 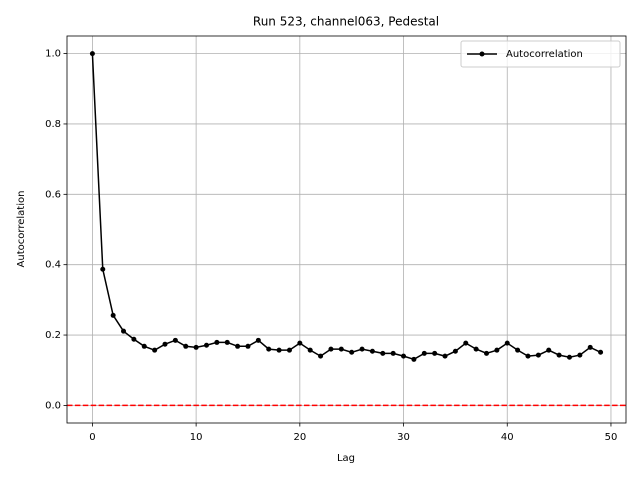 I want to click on y-tick-label: 0.2, so click(x=53, y=335).